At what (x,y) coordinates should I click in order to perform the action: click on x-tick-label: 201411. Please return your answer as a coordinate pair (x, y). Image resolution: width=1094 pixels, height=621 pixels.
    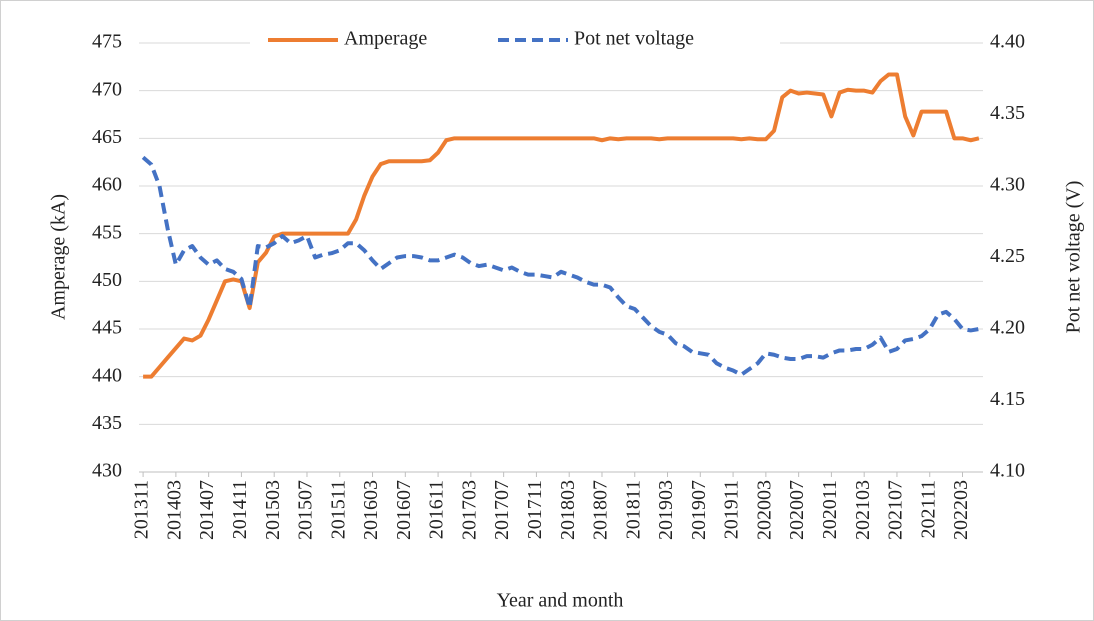
    Looking at the image, I should click on (240, 509).